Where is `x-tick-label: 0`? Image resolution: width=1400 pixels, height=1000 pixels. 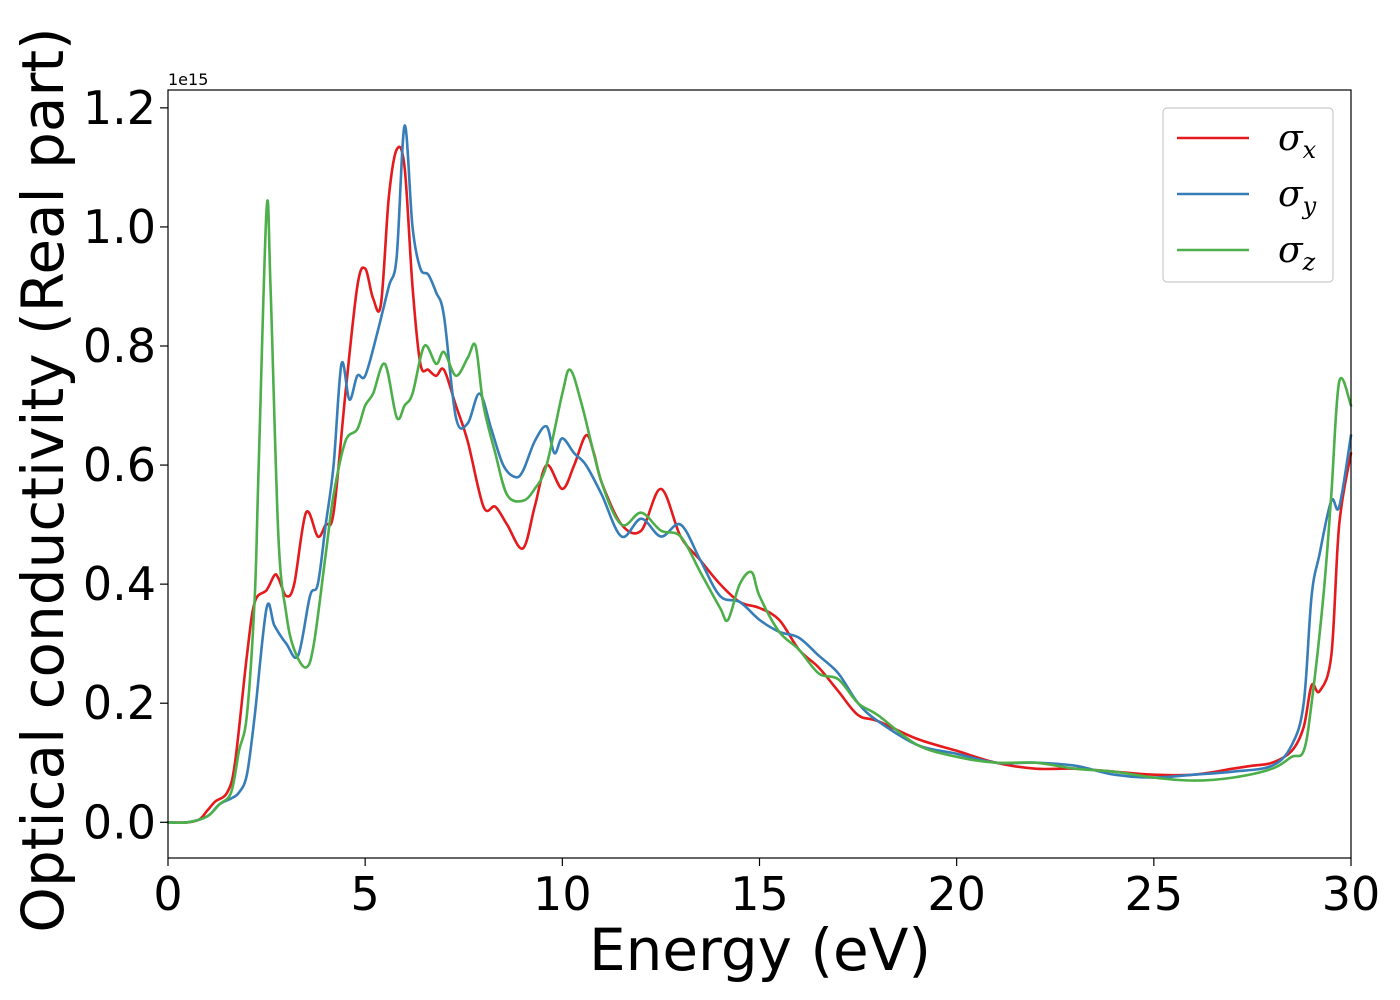 x-tick-label: 0 is located at coordinates (167, 894).